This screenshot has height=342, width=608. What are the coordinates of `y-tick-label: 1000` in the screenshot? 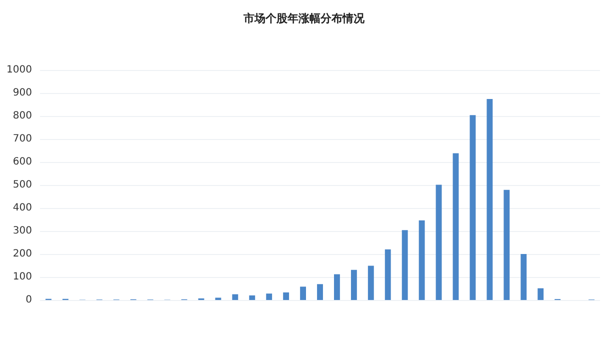 It's located at (19, 70).